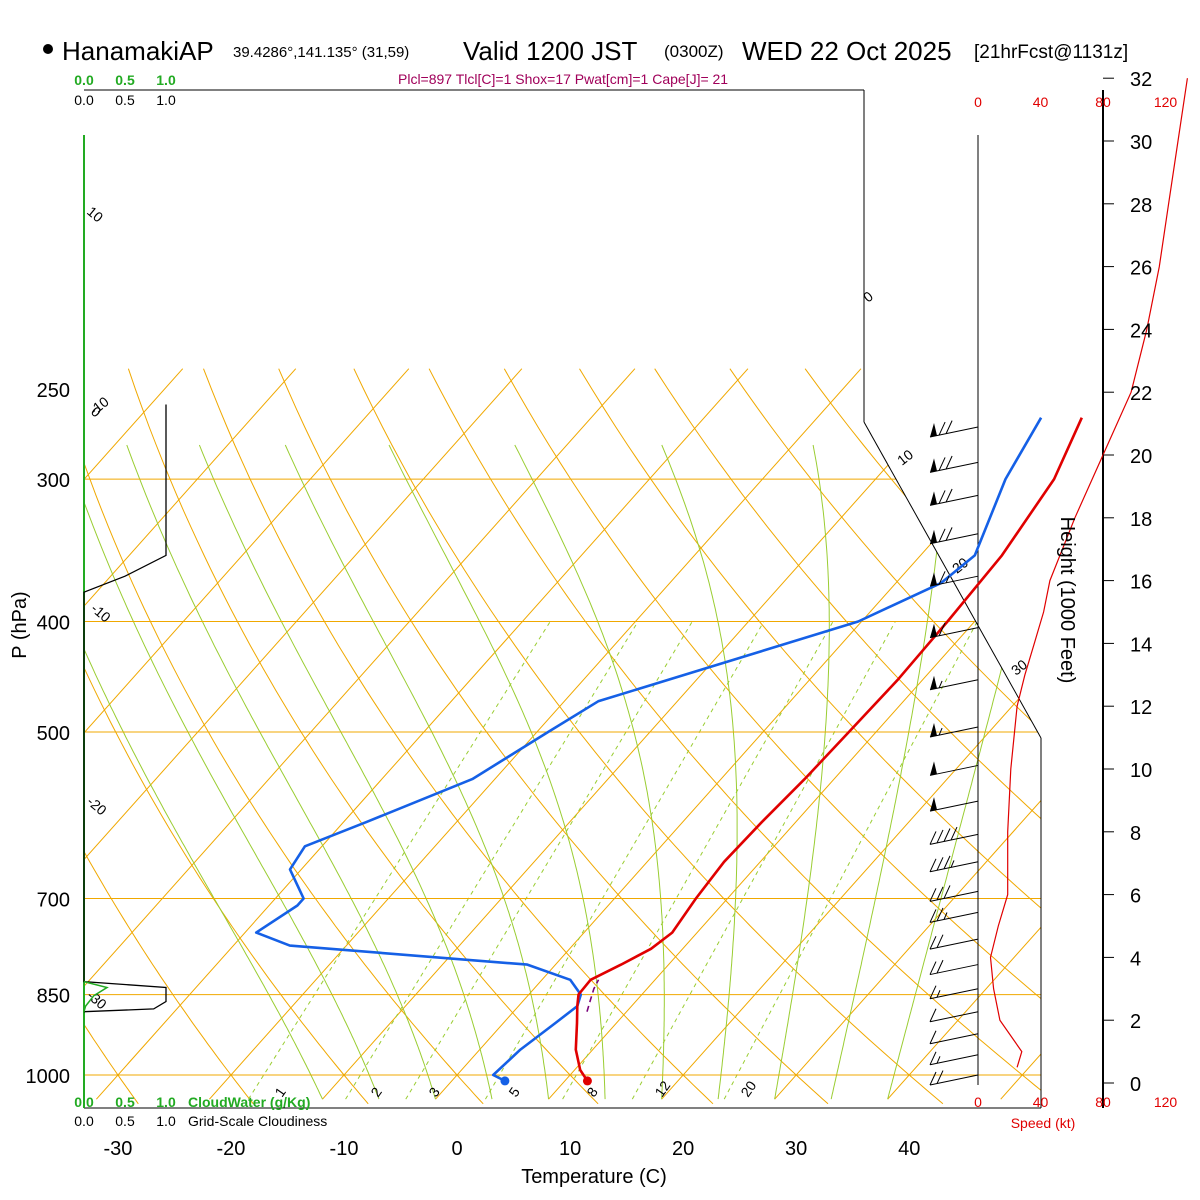 The height and width of the screenshot is (1200, 1200). Describe the element at coordinates (1166, 102) in the screenshot. I see `speed-tick-label-top: 120` at that location.